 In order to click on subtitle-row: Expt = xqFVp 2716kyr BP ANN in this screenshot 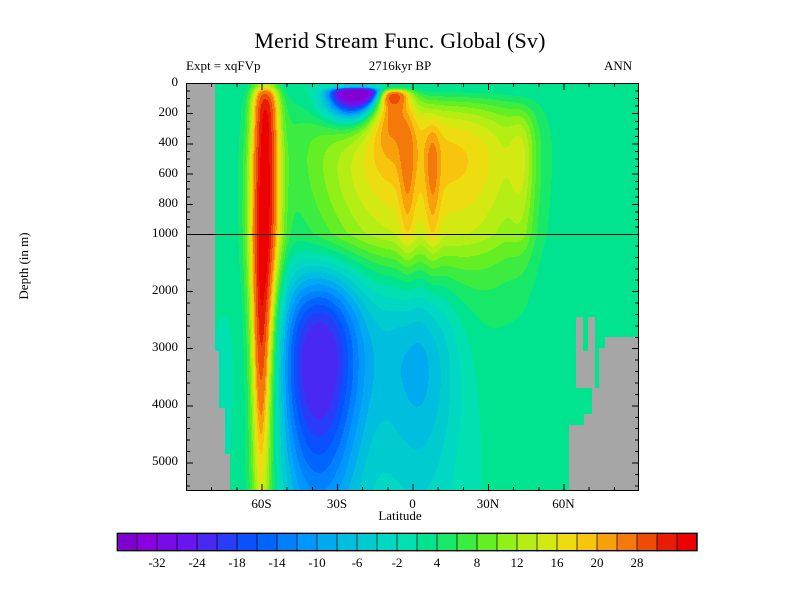, I will do `click(400, 67)`.